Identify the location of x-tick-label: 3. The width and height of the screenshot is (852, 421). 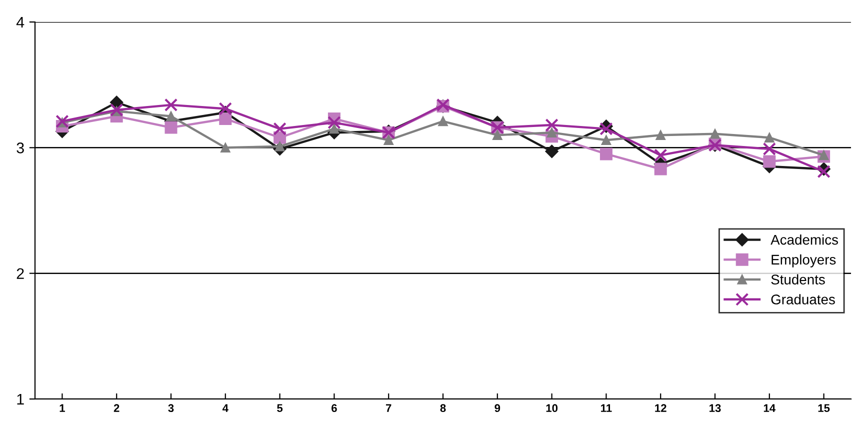
(171, 408).